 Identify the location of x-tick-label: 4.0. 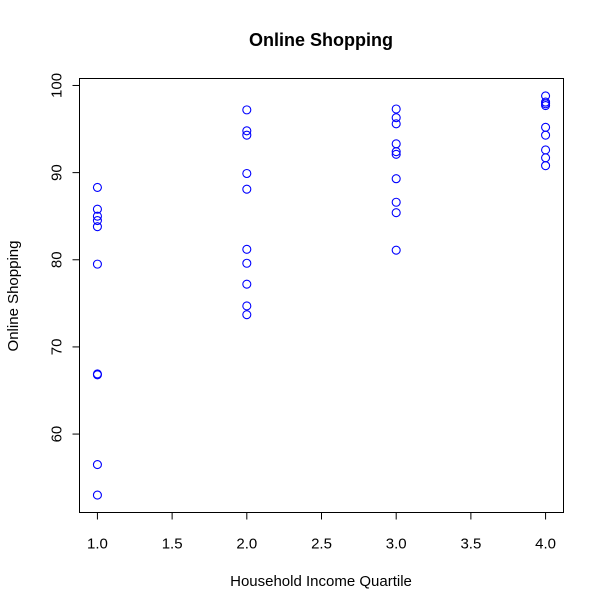
(545, 544).